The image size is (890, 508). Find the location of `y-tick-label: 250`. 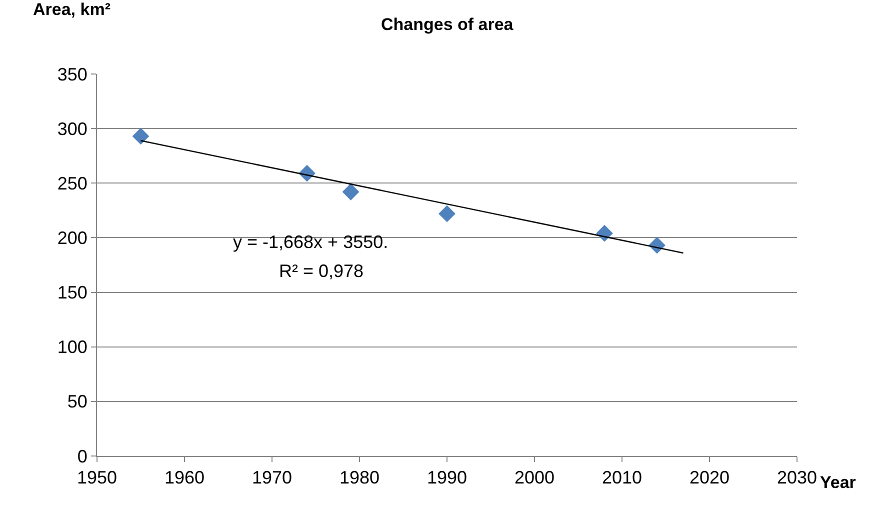

y-tick-label: 250 is located at coordinates (72, 183).